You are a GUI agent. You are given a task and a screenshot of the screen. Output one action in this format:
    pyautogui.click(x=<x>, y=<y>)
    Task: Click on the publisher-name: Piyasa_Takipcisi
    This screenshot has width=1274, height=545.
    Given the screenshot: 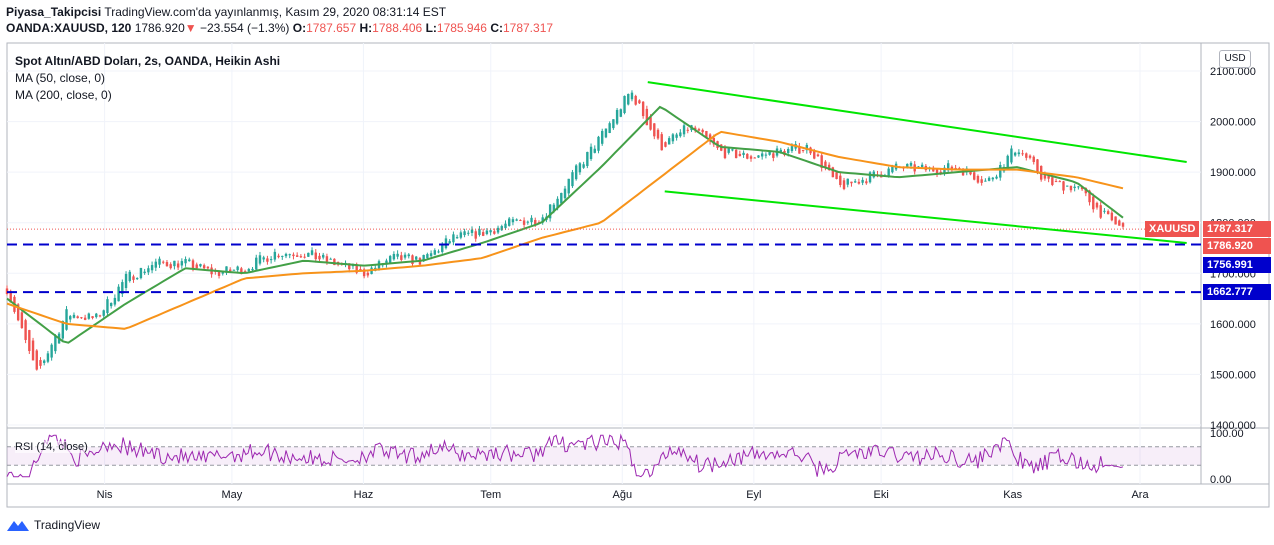 What is the action you would take?
    pyautogui.click(x=54, y=12)
    